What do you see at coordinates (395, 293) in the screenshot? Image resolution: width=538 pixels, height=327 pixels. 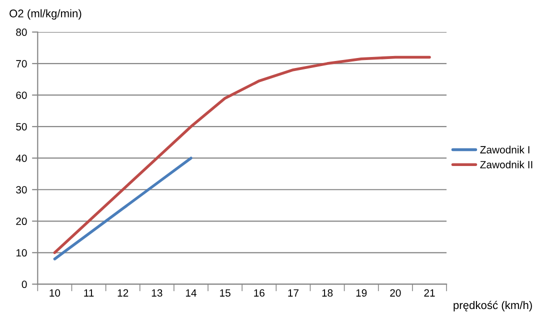 I see `x-tick-label: 20` at bounding box center [395, 293].